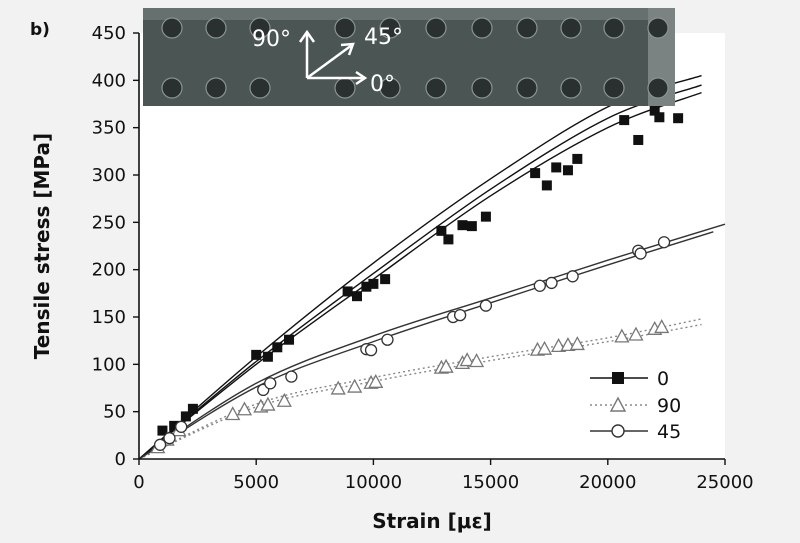 This screenshot has width=800, height=543. What do you see at coordinates (607, 482) in the screenshot?
I see `x-tick-label-4: 20000` at bounding box center [607, 482].